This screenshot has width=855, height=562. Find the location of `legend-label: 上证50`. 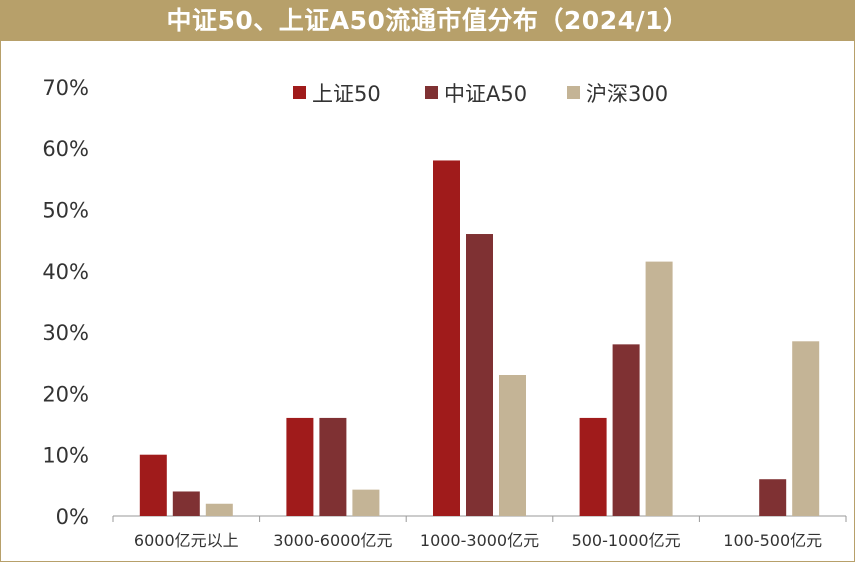

legend-label: 上证50 is located at coordinates (346, 94).